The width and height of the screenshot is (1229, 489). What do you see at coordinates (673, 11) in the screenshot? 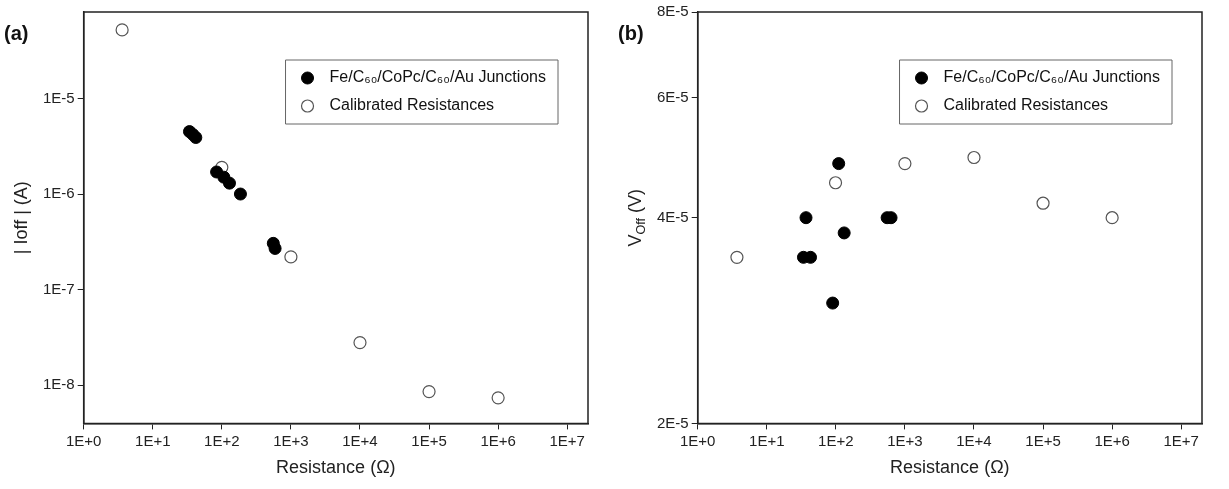
I see `y-tick-label: 8E-5` at bounding box center [673, 11].